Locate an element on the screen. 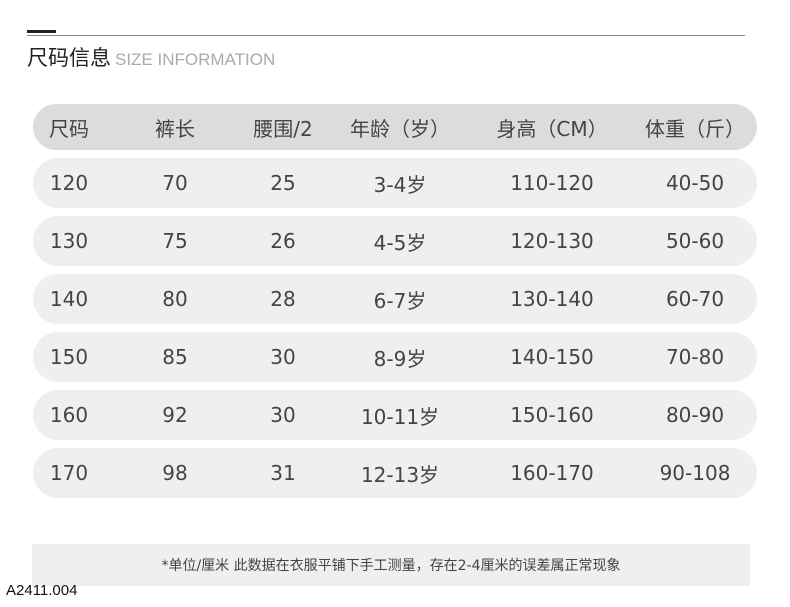 The height and width of the screenshot is (607, 790). header-cell: 体重（斤） is located at coordinates (695, 128).